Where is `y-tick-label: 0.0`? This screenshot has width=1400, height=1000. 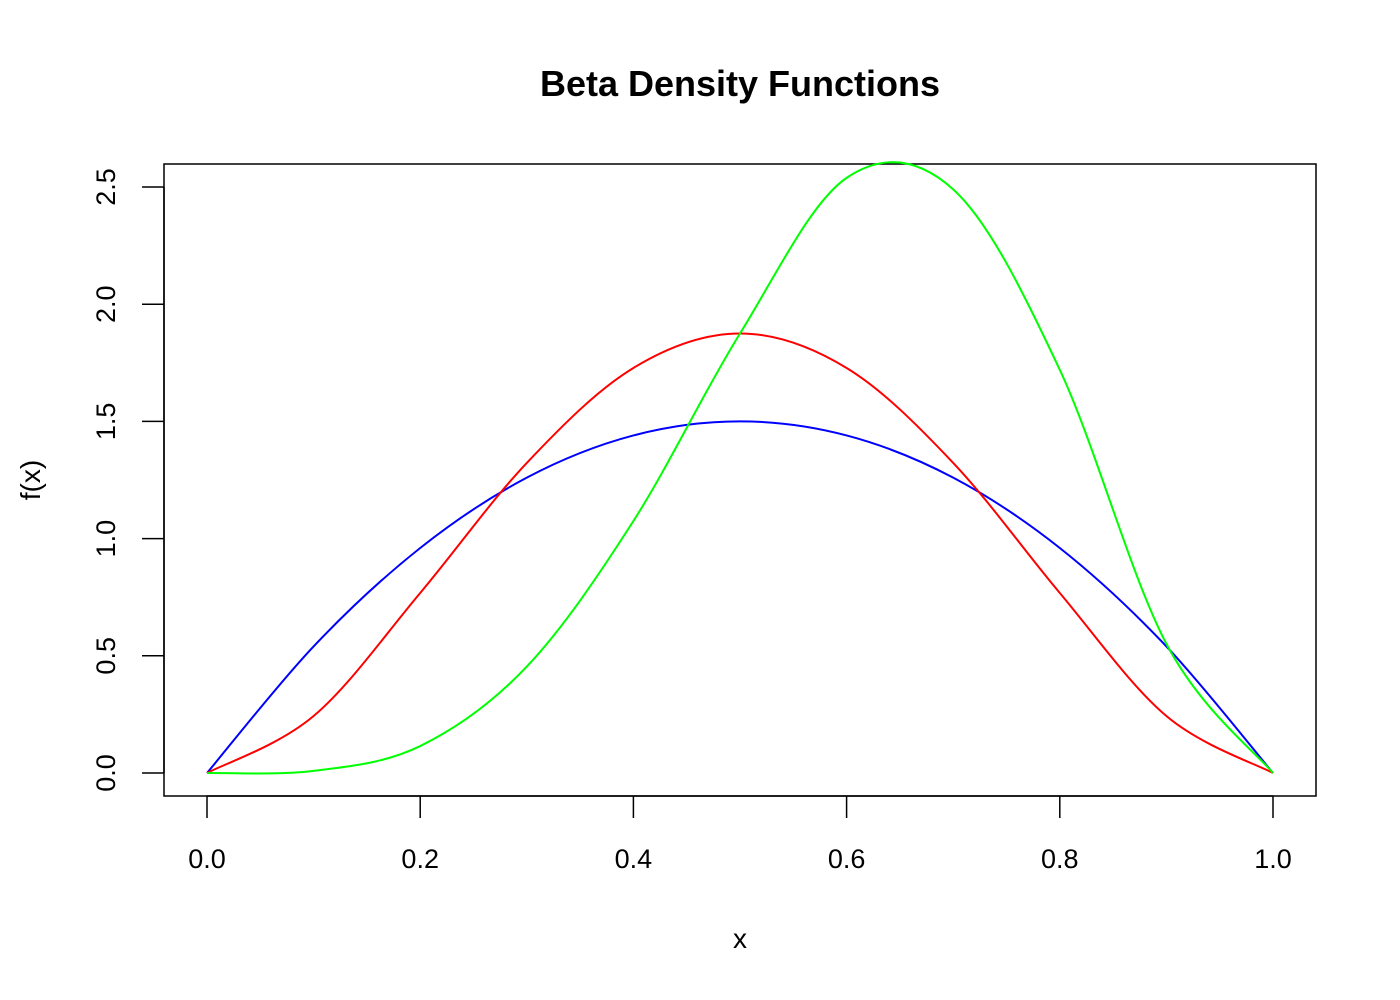
y-tick-label: 0.0 is located at coordinates (106, 773).